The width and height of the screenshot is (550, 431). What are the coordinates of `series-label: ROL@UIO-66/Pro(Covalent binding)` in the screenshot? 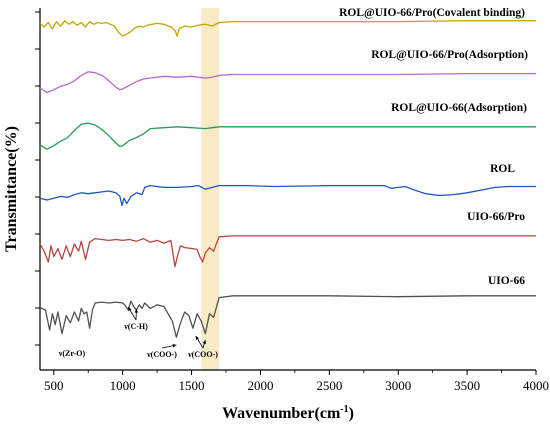 It's located at (432, 13).